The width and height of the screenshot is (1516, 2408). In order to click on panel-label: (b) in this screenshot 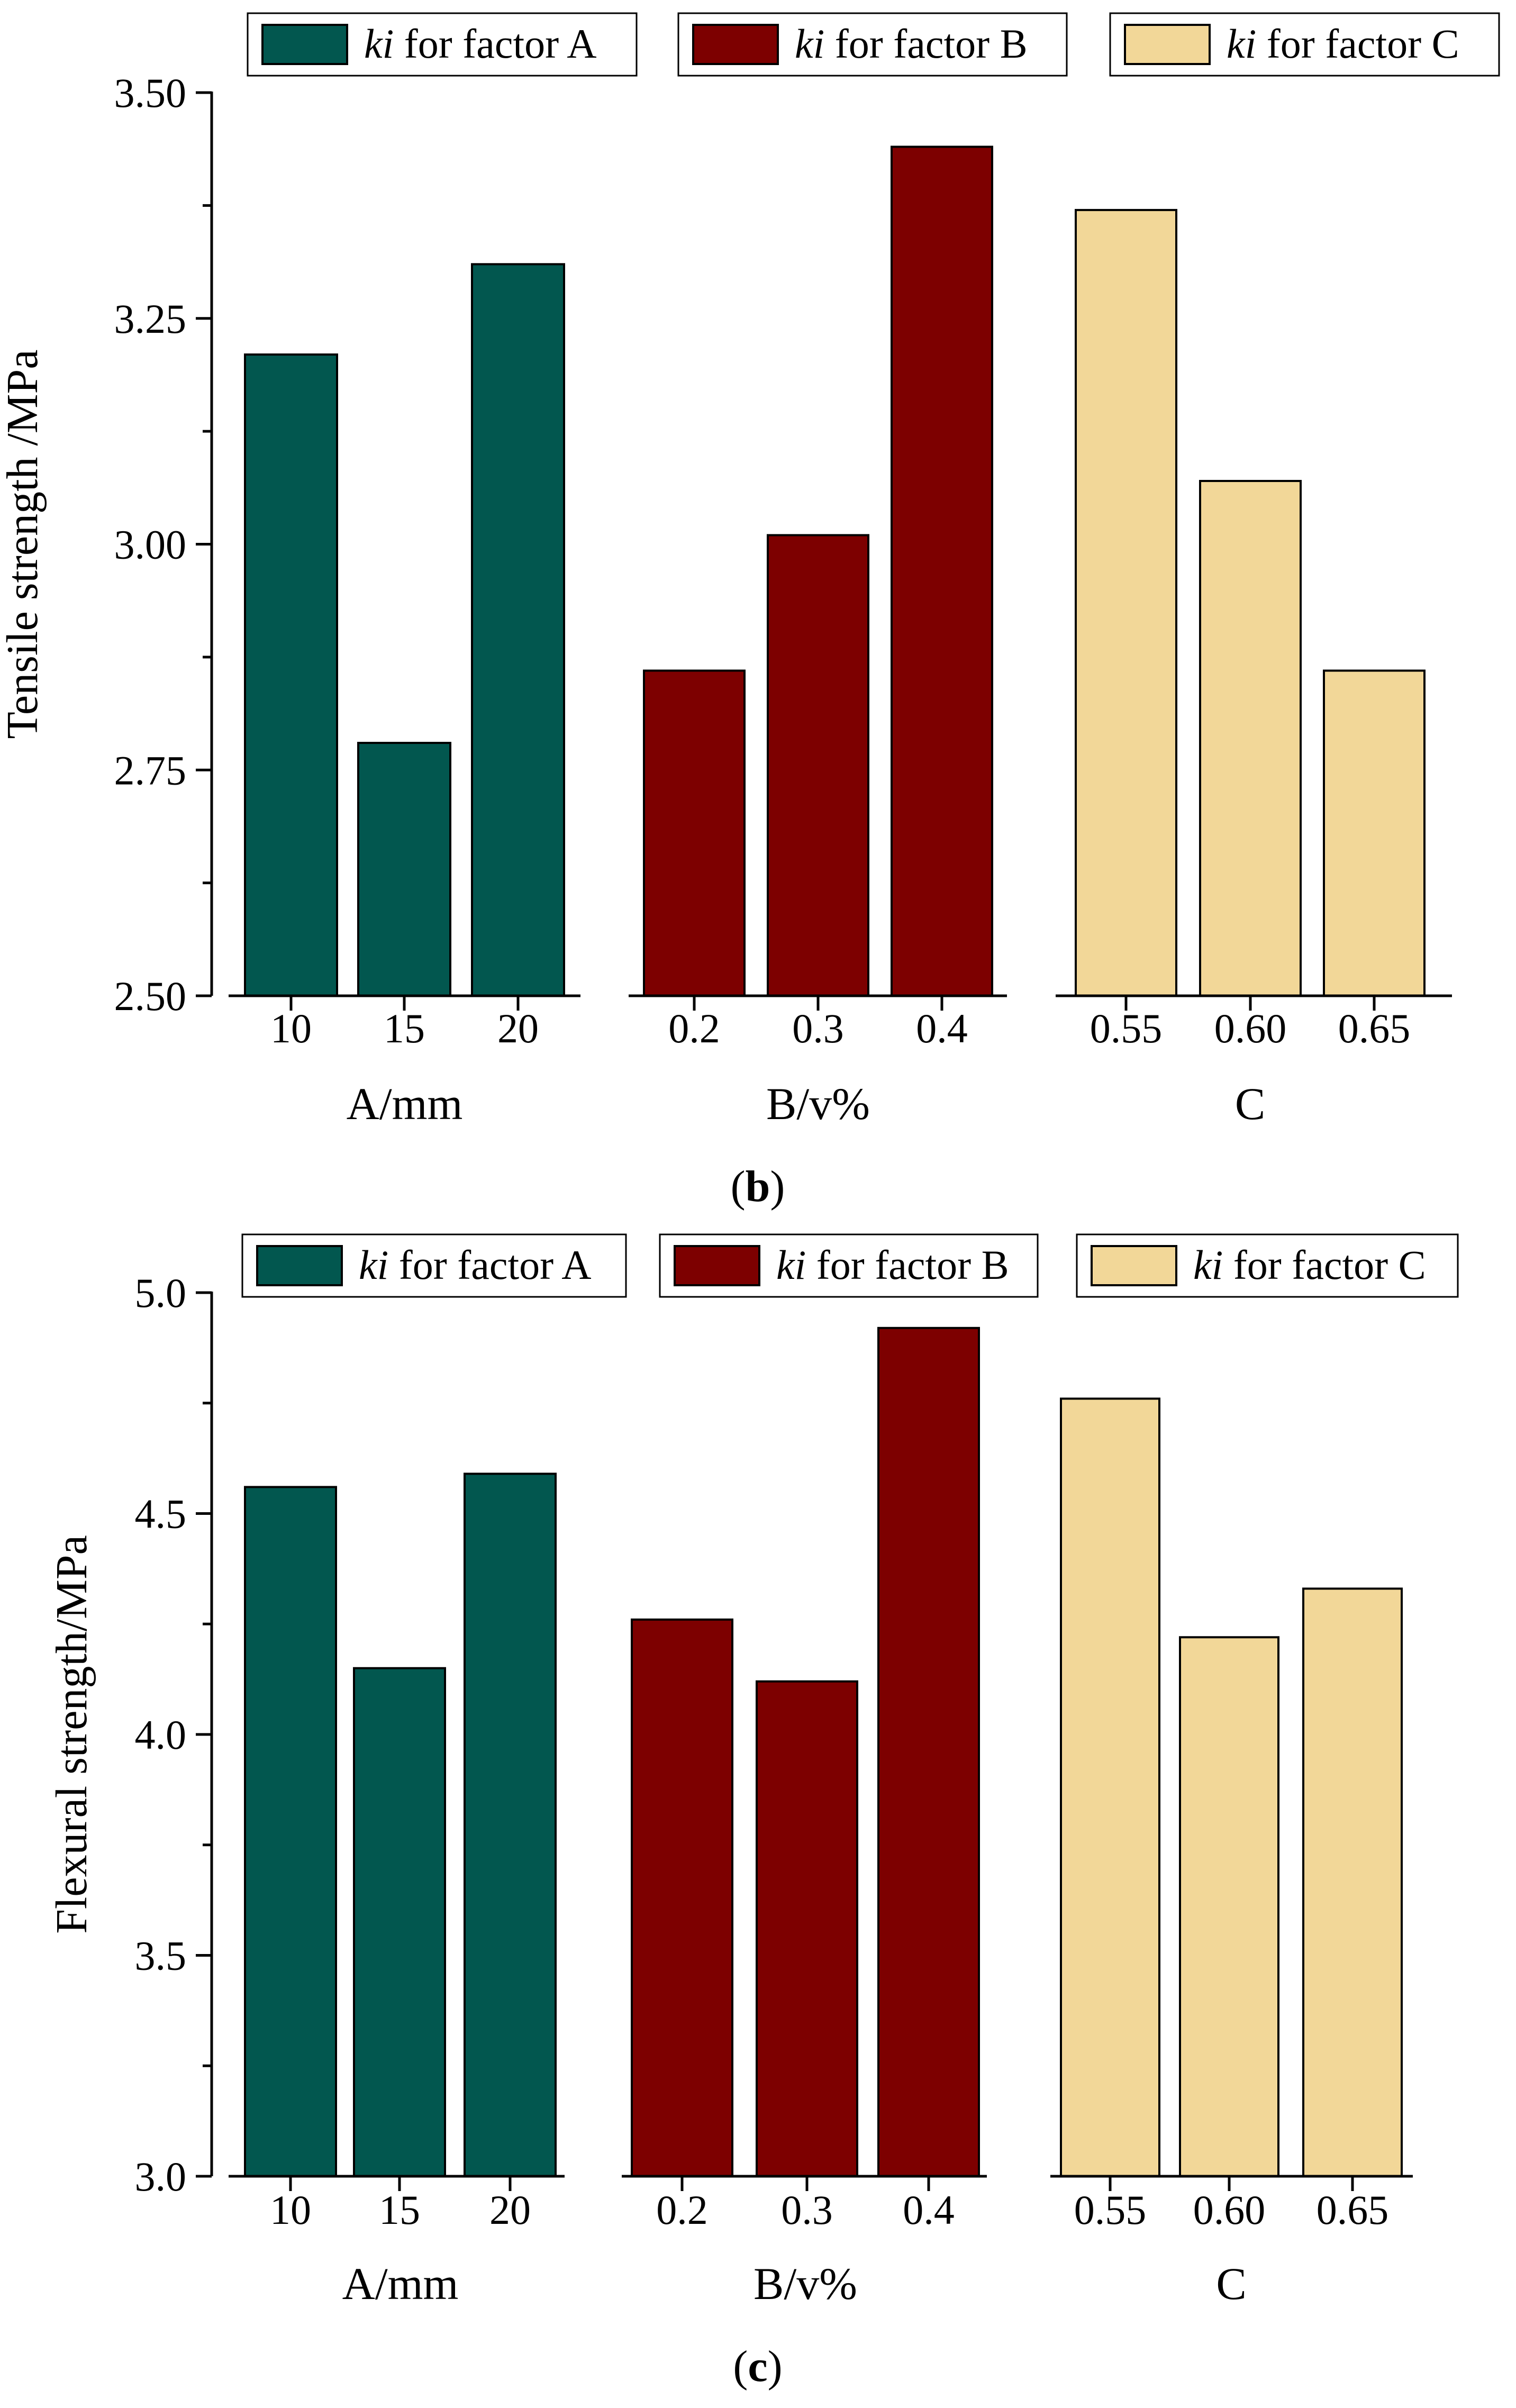, I will do `click(758, 1187)`.